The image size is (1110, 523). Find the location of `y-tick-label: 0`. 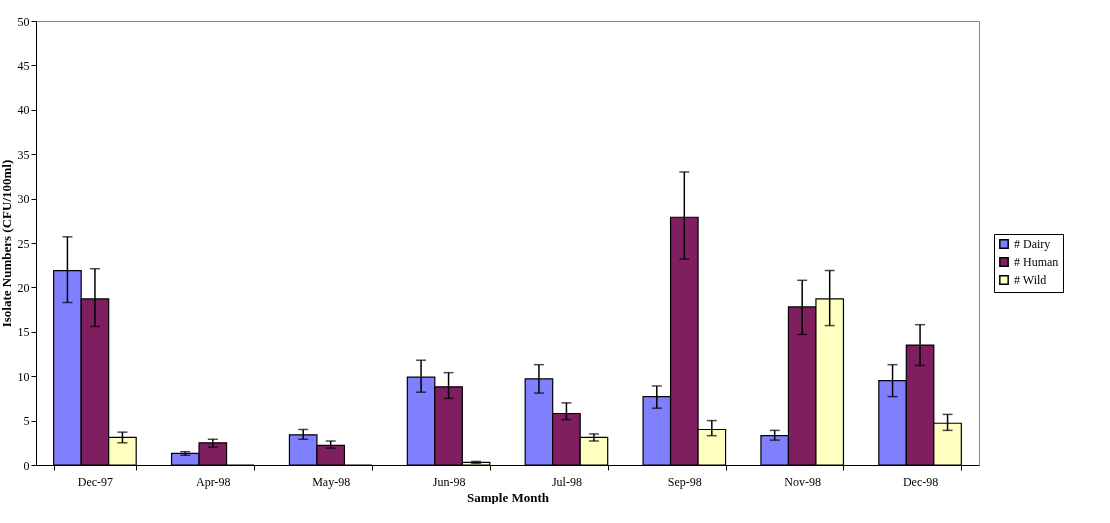

y-tick-label: 0 is located at coordinates (26, 465).